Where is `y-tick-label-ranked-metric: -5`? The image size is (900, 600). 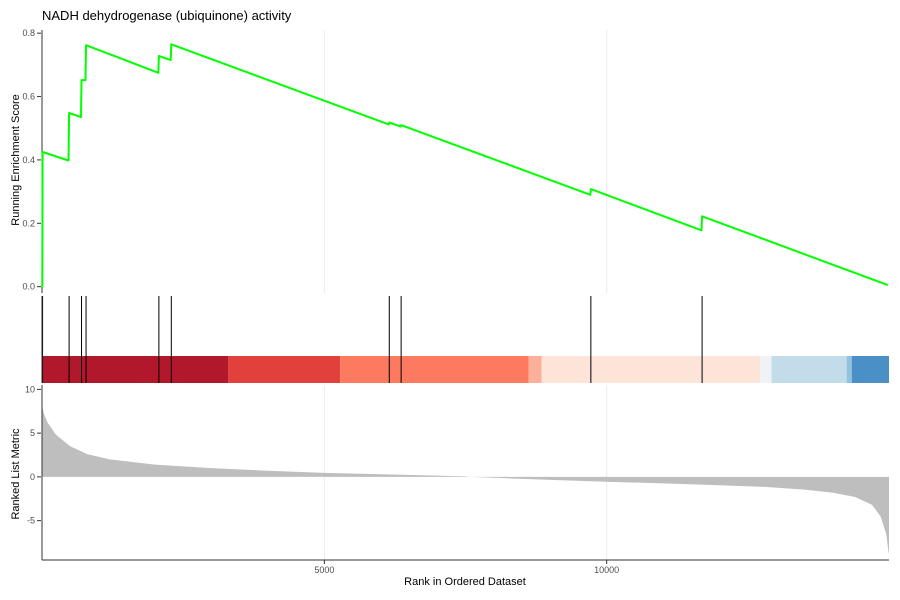
y-tick-label-ranked-metric: -5 is located at coordinates (31, 521).